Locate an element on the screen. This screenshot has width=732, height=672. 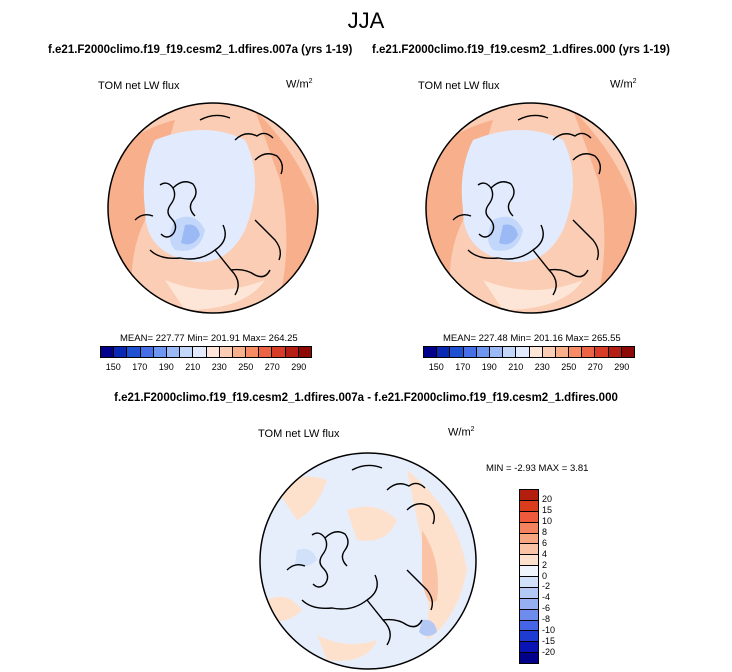
units-label-right: W/m2 is located at coordinates (623, 84).